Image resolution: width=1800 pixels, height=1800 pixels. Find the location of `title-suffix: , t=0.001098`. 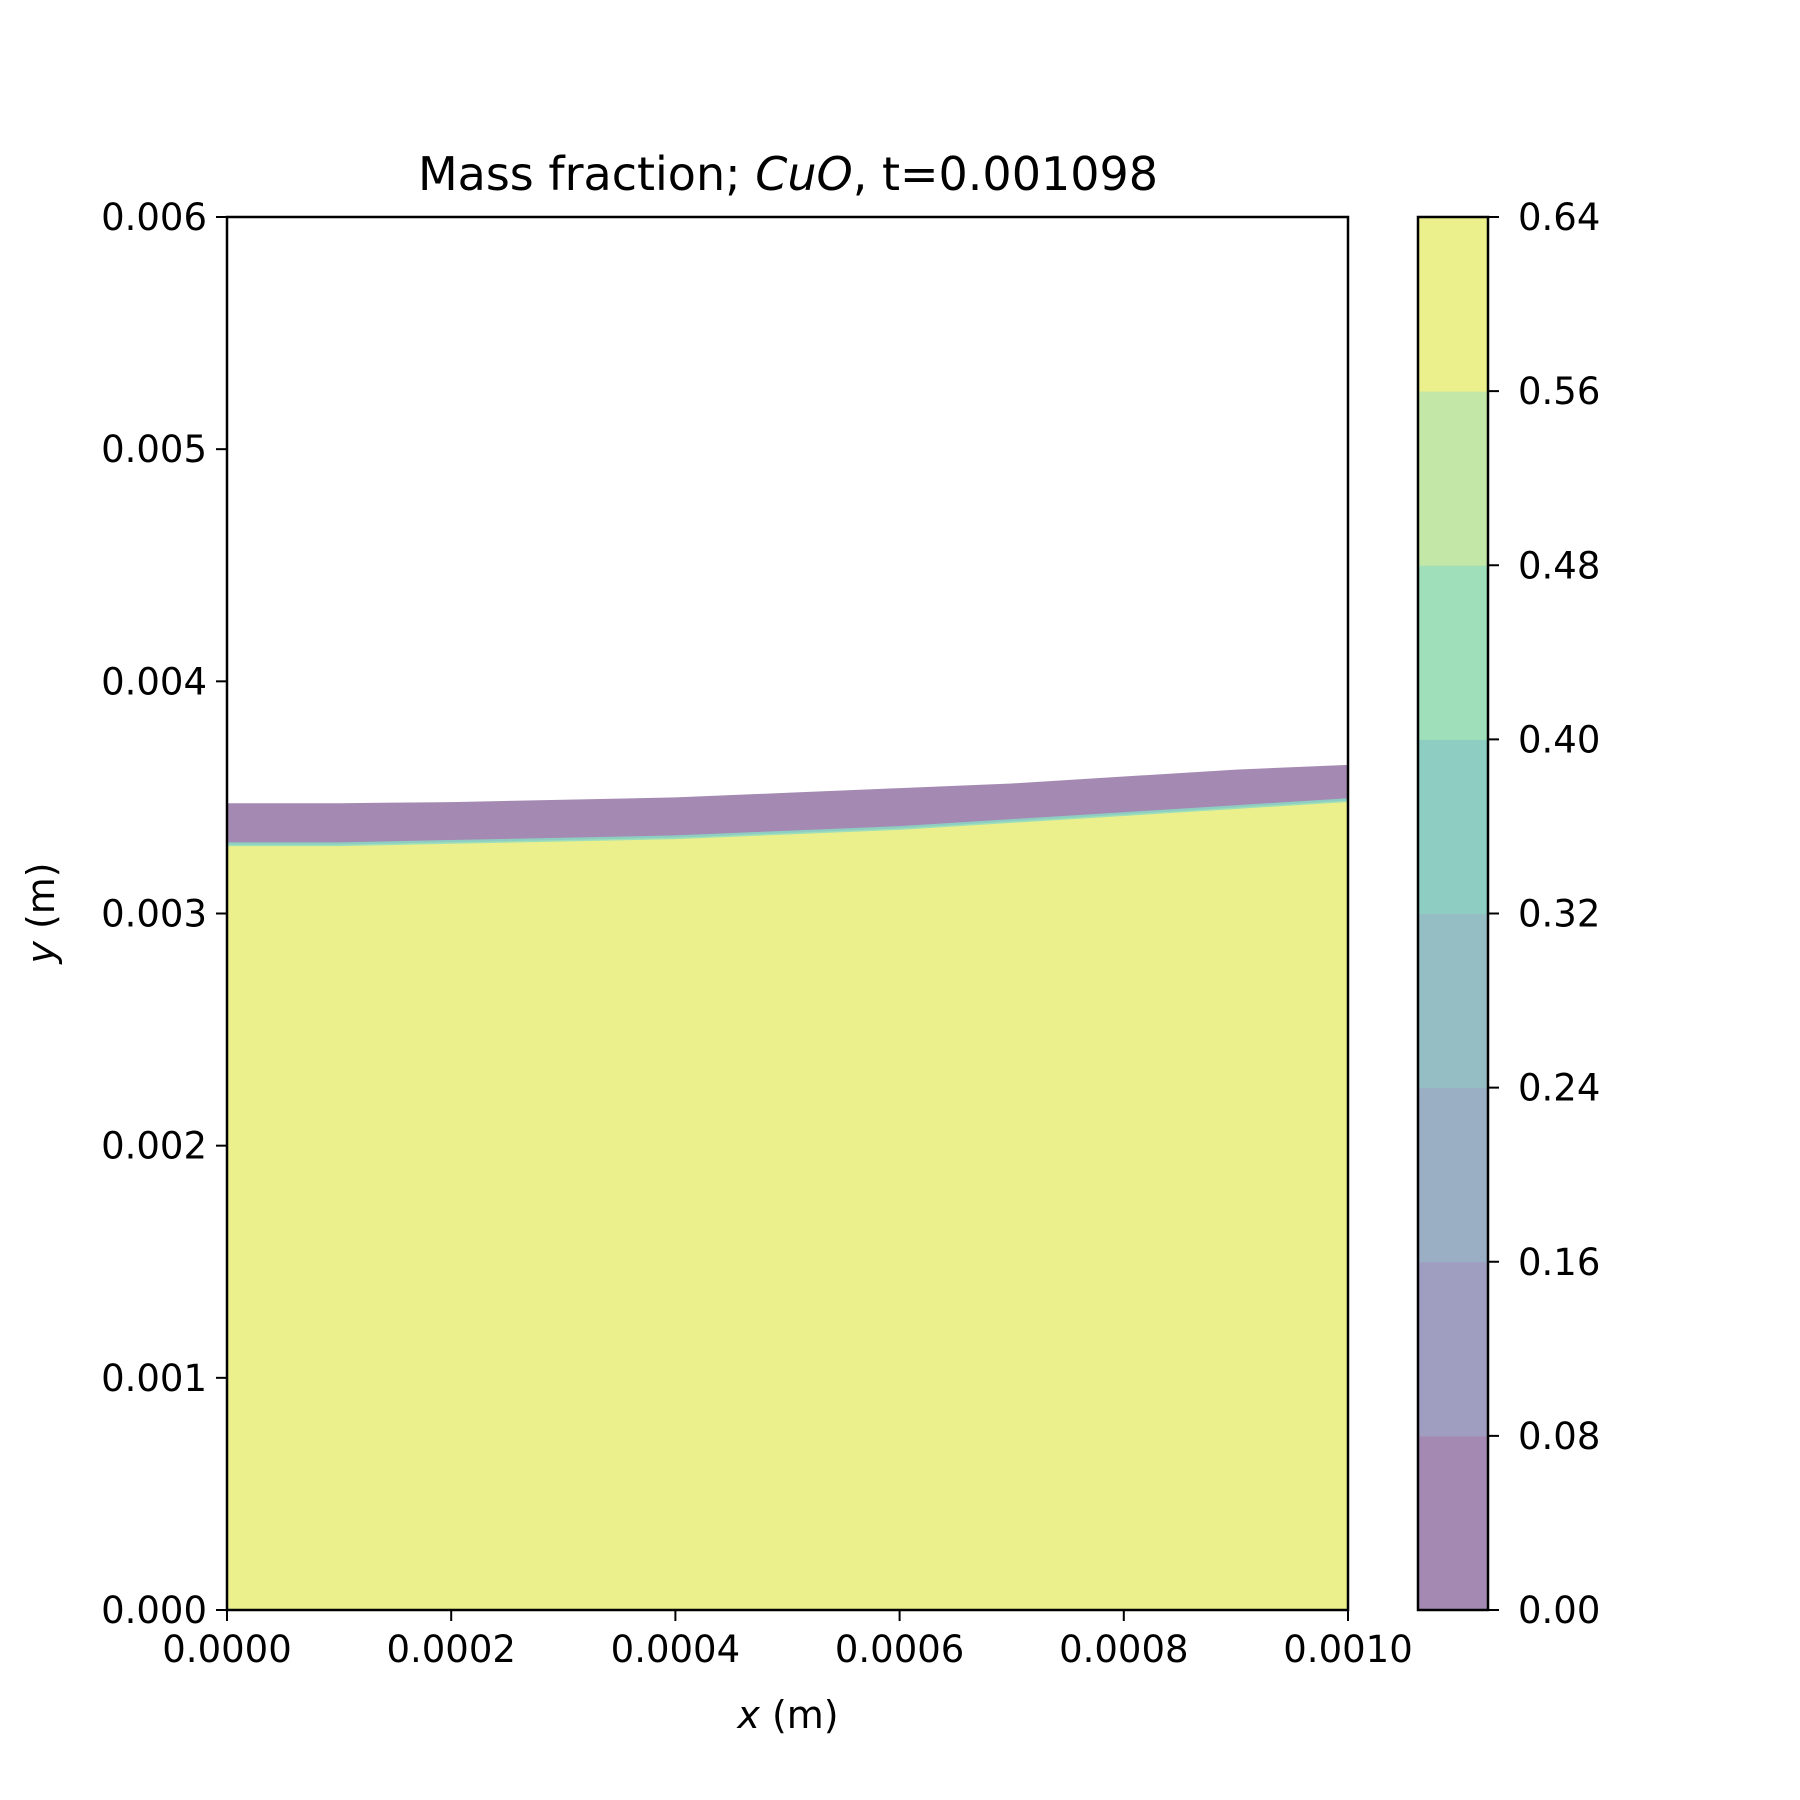

title-suffix: , t=0.001098 is located at coordinates (1005, 174).